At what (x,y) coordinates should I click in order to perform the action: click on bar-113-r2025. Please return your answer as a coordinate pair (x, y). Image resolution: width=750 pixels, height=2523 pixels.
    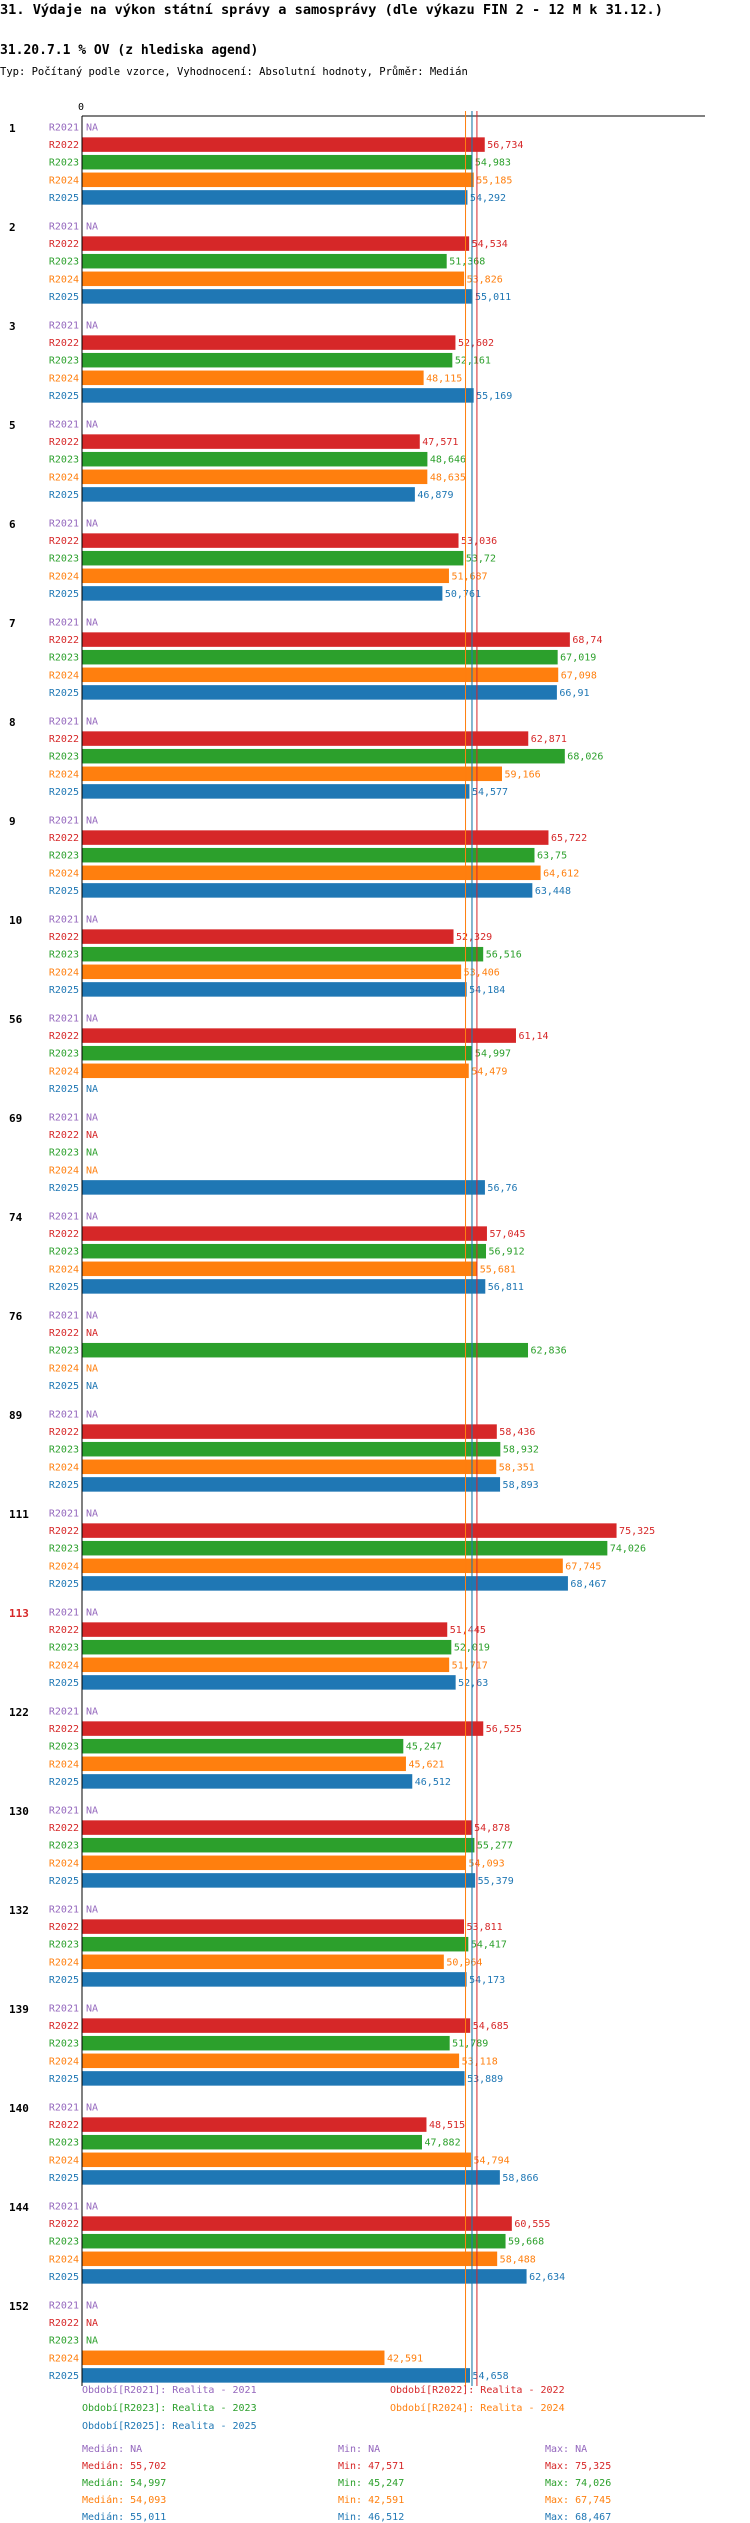
    Looking at the image, I should click on (269, 1682).